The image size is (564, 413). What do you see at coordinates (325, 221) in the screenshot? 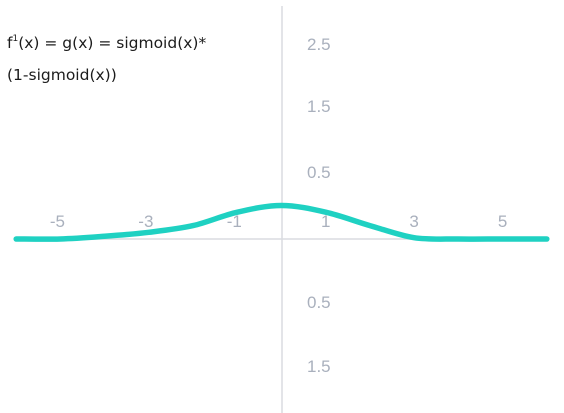
I see `x-tick-label: 1` at bounding box center [325, 221].